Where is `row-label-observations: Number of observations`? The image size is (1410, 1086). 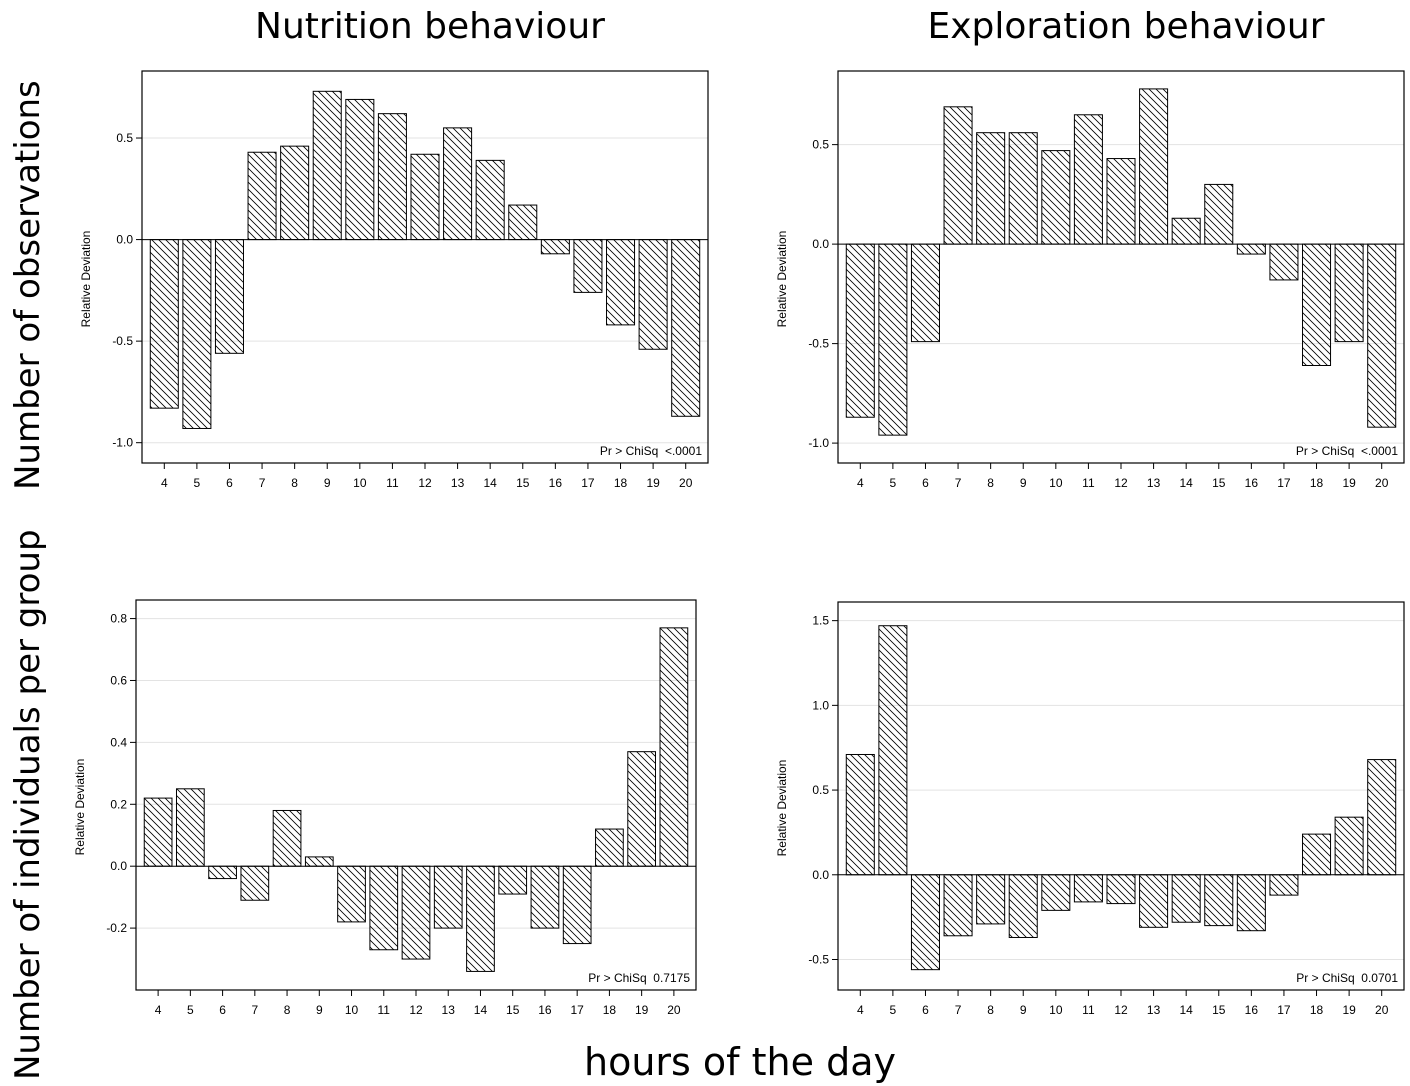
row-label-observations: Number of observations is located at coordinates (28, 285).